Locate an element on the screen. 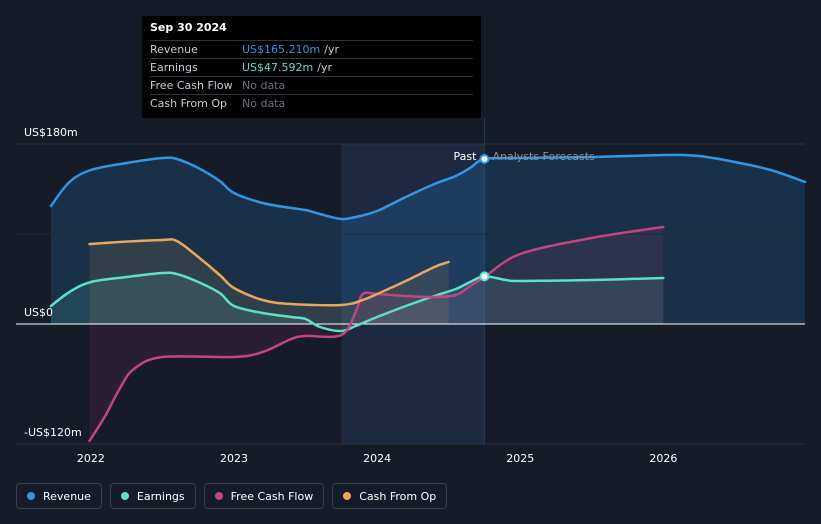 The image size is (821, 524). earnings-area is located at coordinates (357, 302).